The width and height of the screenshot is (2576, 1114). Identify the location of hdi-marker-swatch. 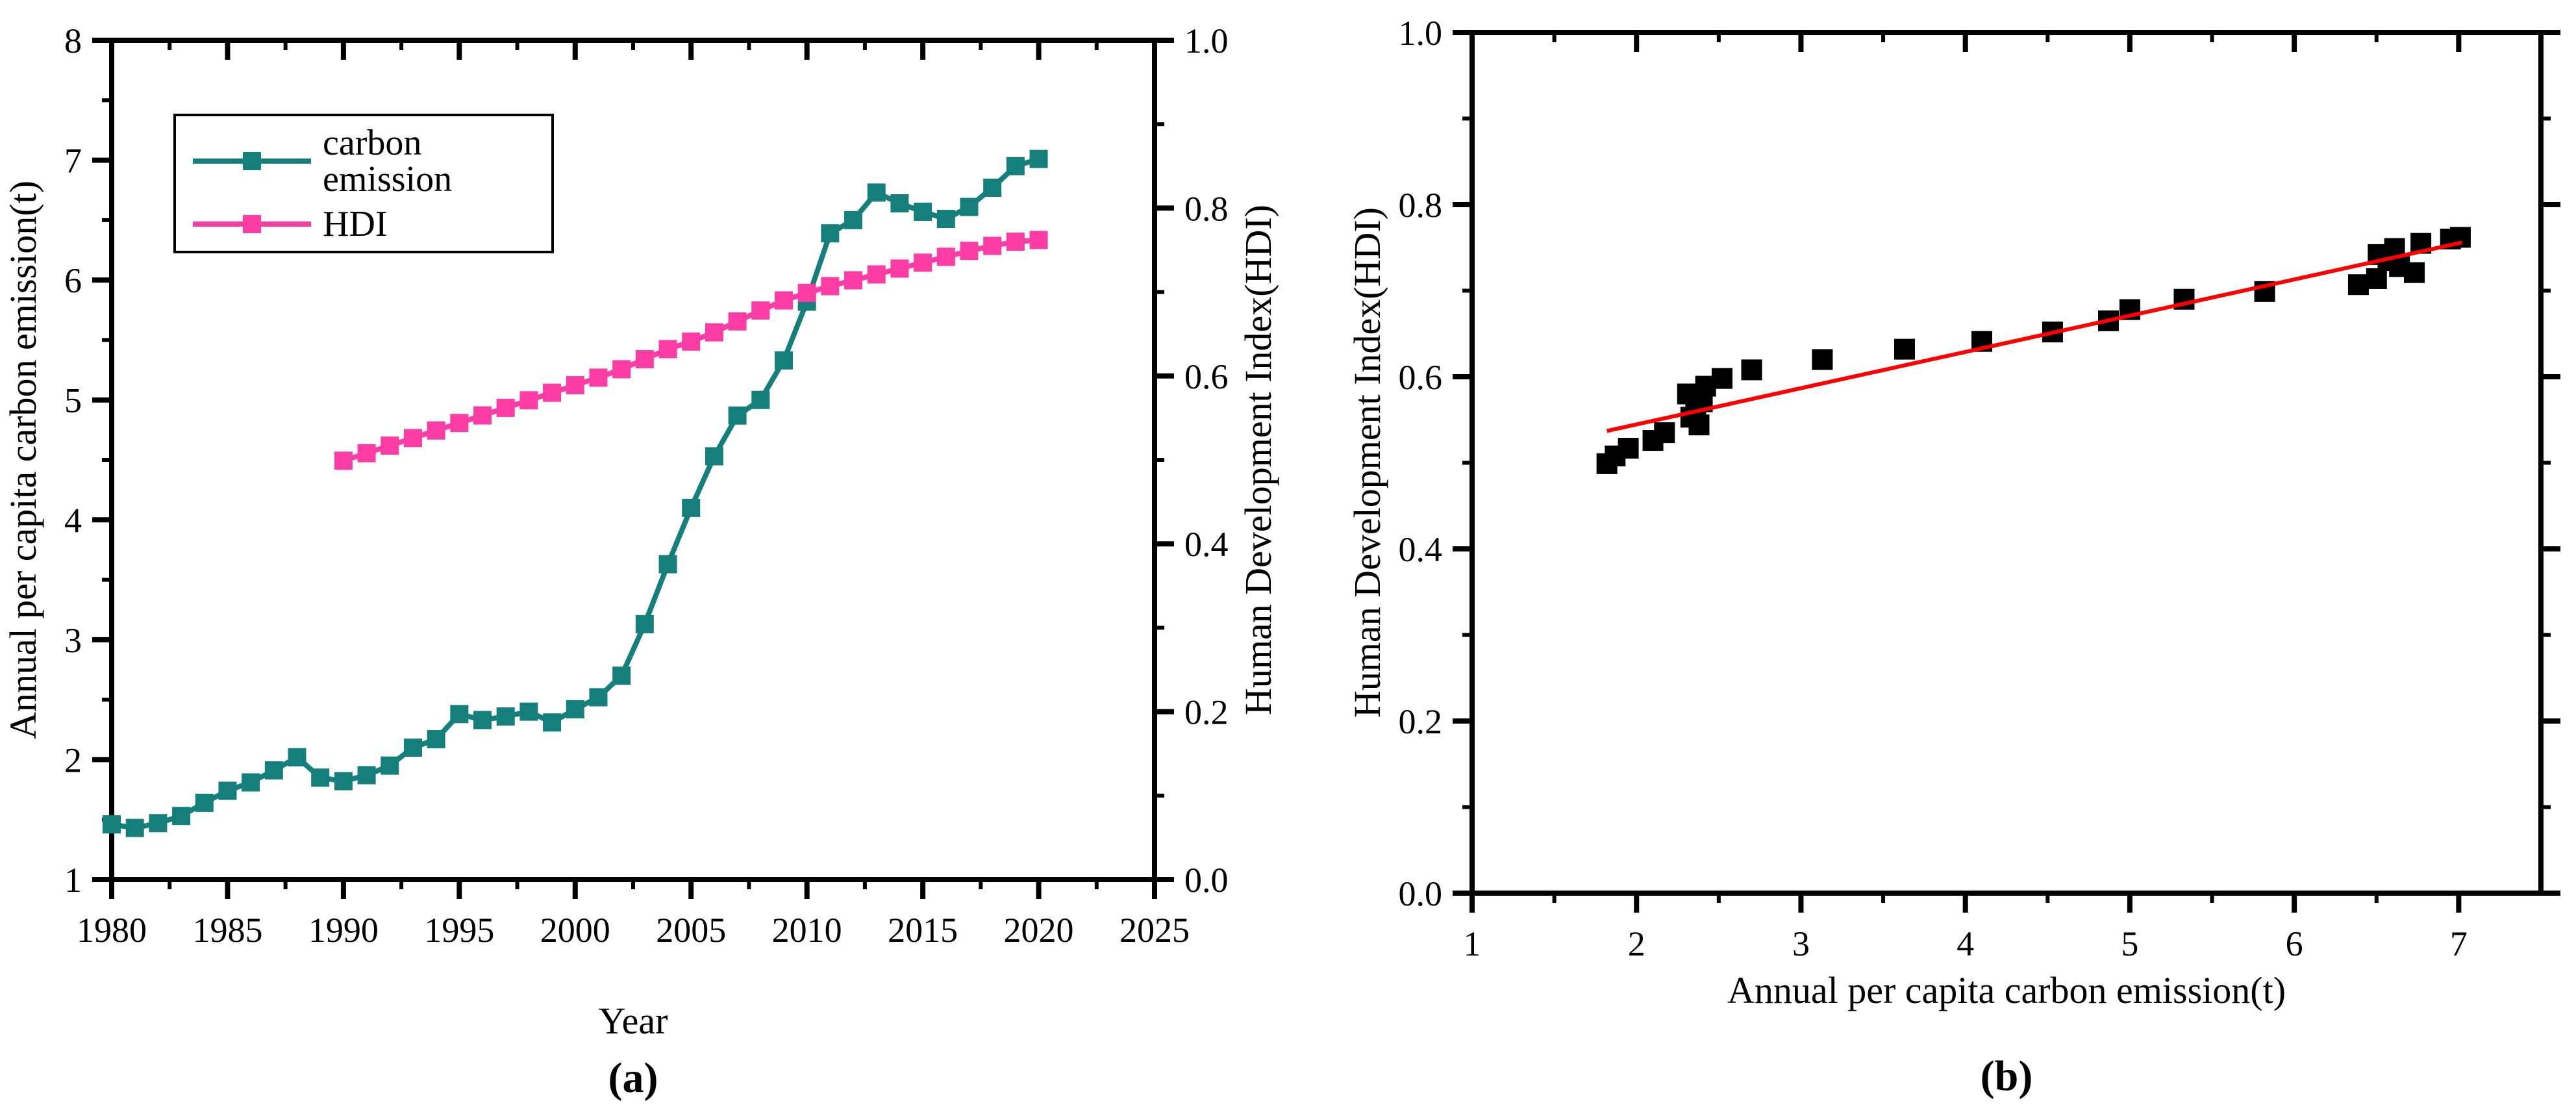
(252, 224).